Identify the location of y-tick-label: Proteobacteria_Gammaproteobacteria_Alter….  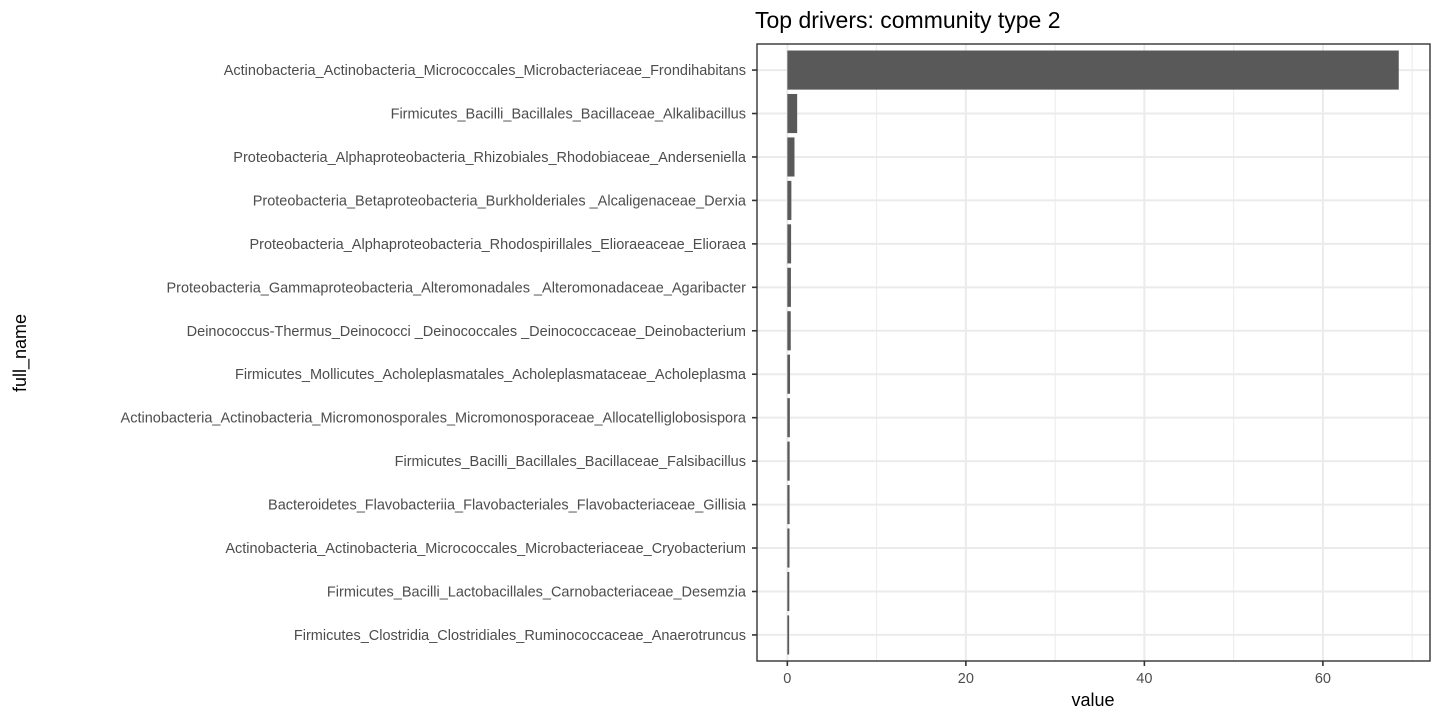
(456, 288).